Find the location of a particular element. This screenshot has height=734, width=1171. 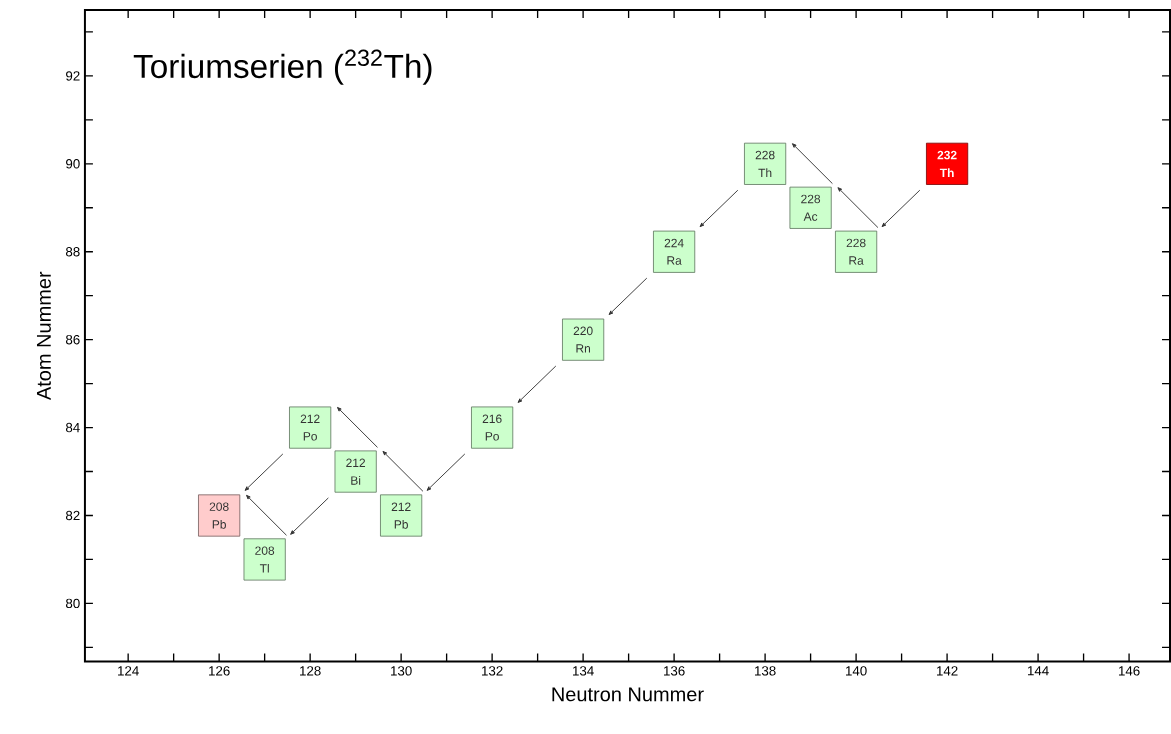

y-tick-label: 92 is located at coordinates (73, 76).